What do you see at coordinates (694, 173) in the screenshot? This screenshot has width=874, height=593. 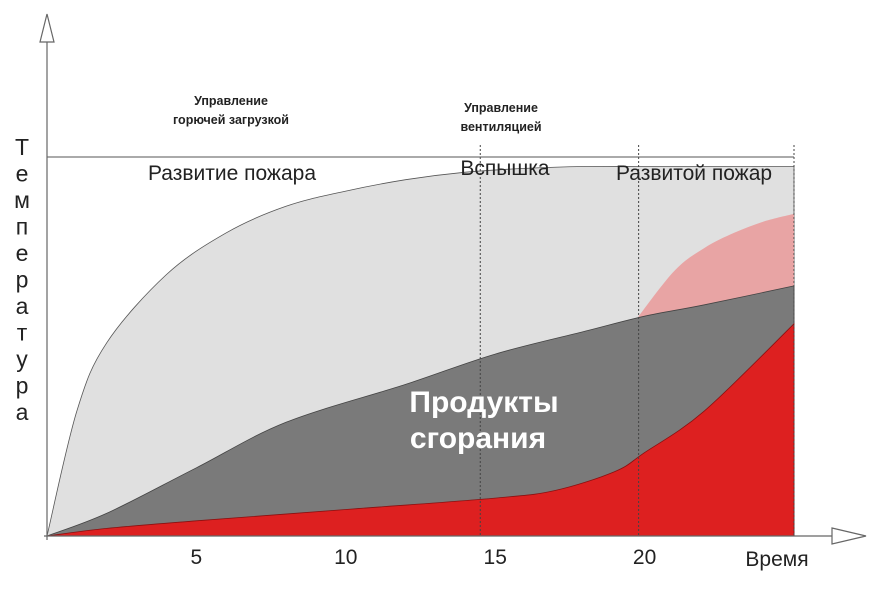 I see `phase-label: Развитой пожар` at bounding box center [694, 173].